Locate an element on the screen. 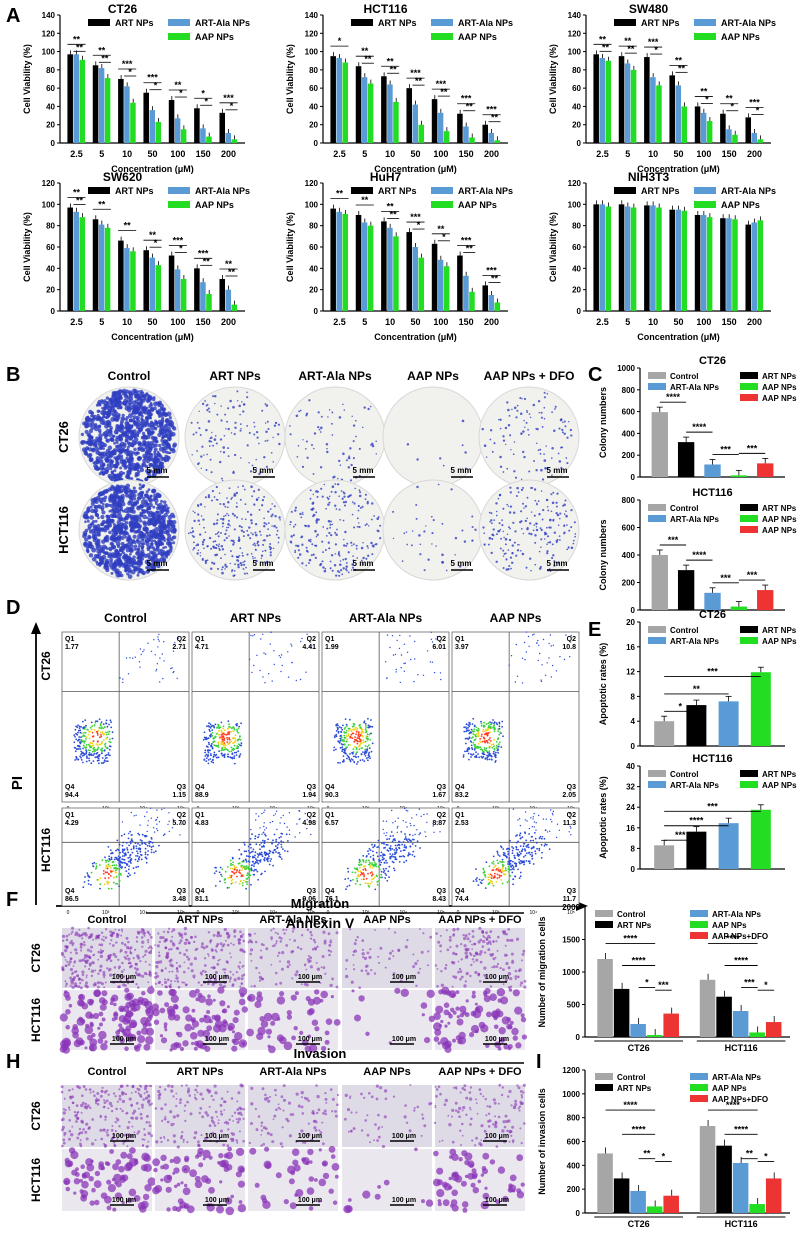  sig-label: **** is located at coordinates (699, 427).